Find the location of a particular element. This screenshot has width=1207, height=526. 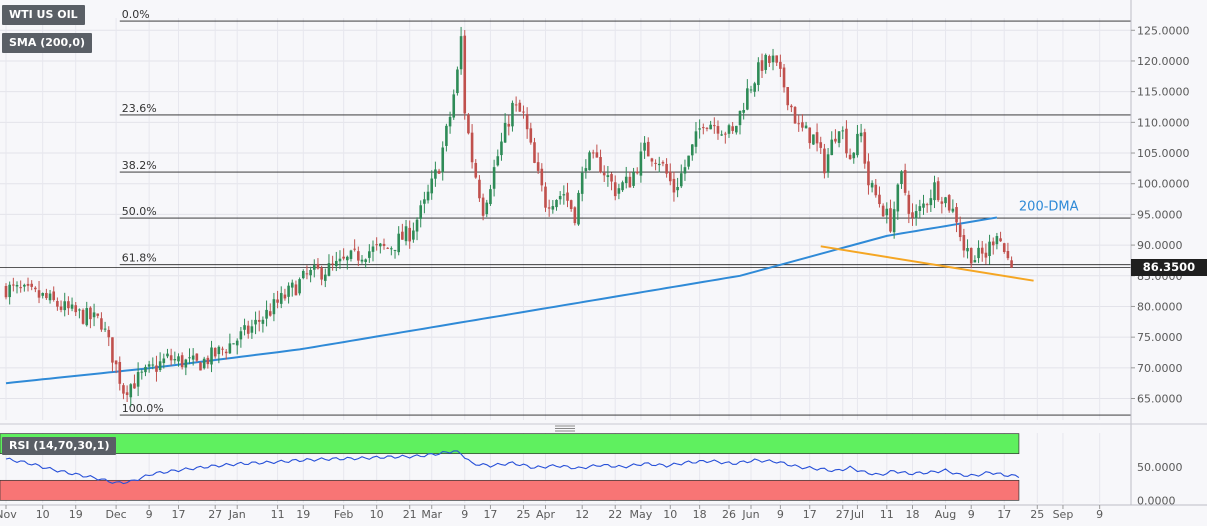

x-tick-label: 26 is located at coordinates (729, 514).